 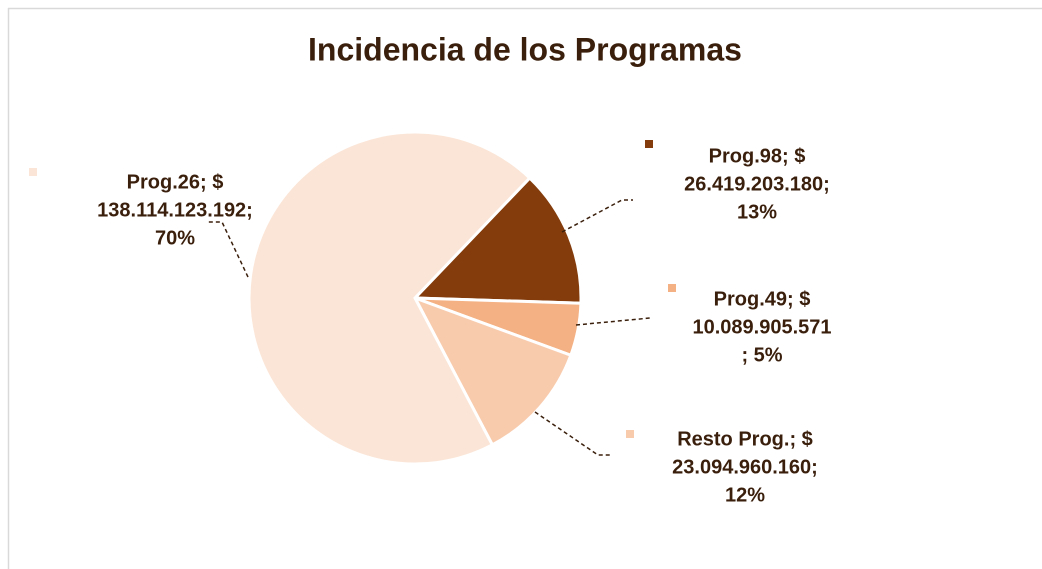 I want to click on data-label: 12%, so click(x=745, y=495).